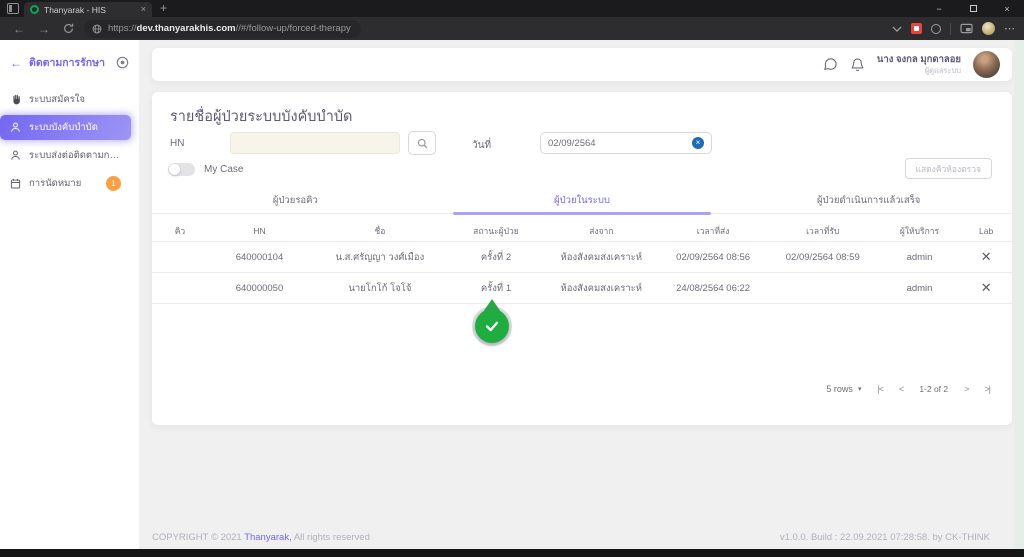 This screenshot has height=557, width=1024. Describe the element at coordinates (948, 168) in the screenshot. I see `show-exam-queue-button: แสดงคิวห้องตรวจ` at that location.